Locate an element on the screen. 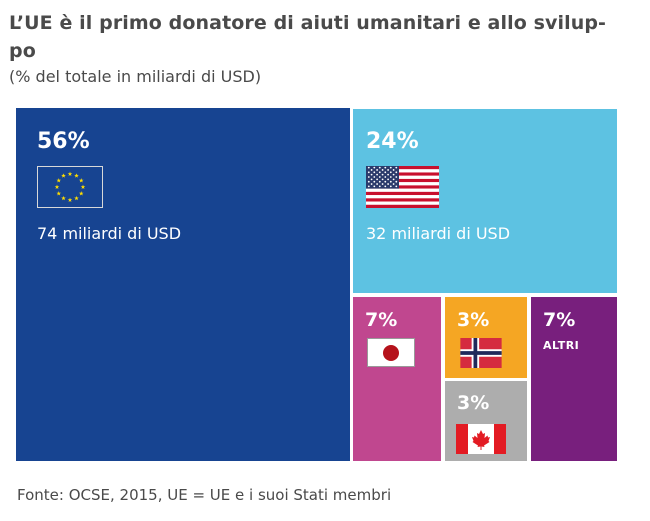 This screenshot has height=521, width=650. tile-japan-percent: 7% is located at coordinates (381, 320).